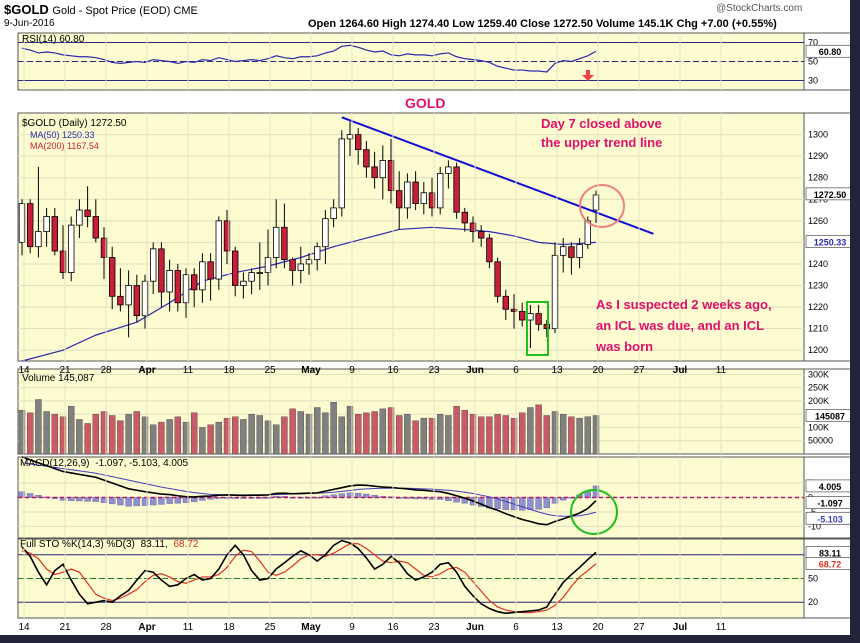 This screenshot has width=860, height=643. I want to click on sto-y-tick-label: 20, so click(813, 602).